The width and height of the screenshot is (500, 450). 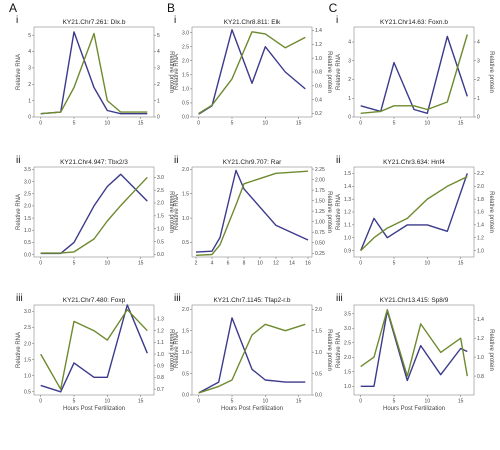 What do you see at coordinates (160, 366) in the screenshot?
I see `y-right-tick-label: 0.9` at bounding box center [160, 366].